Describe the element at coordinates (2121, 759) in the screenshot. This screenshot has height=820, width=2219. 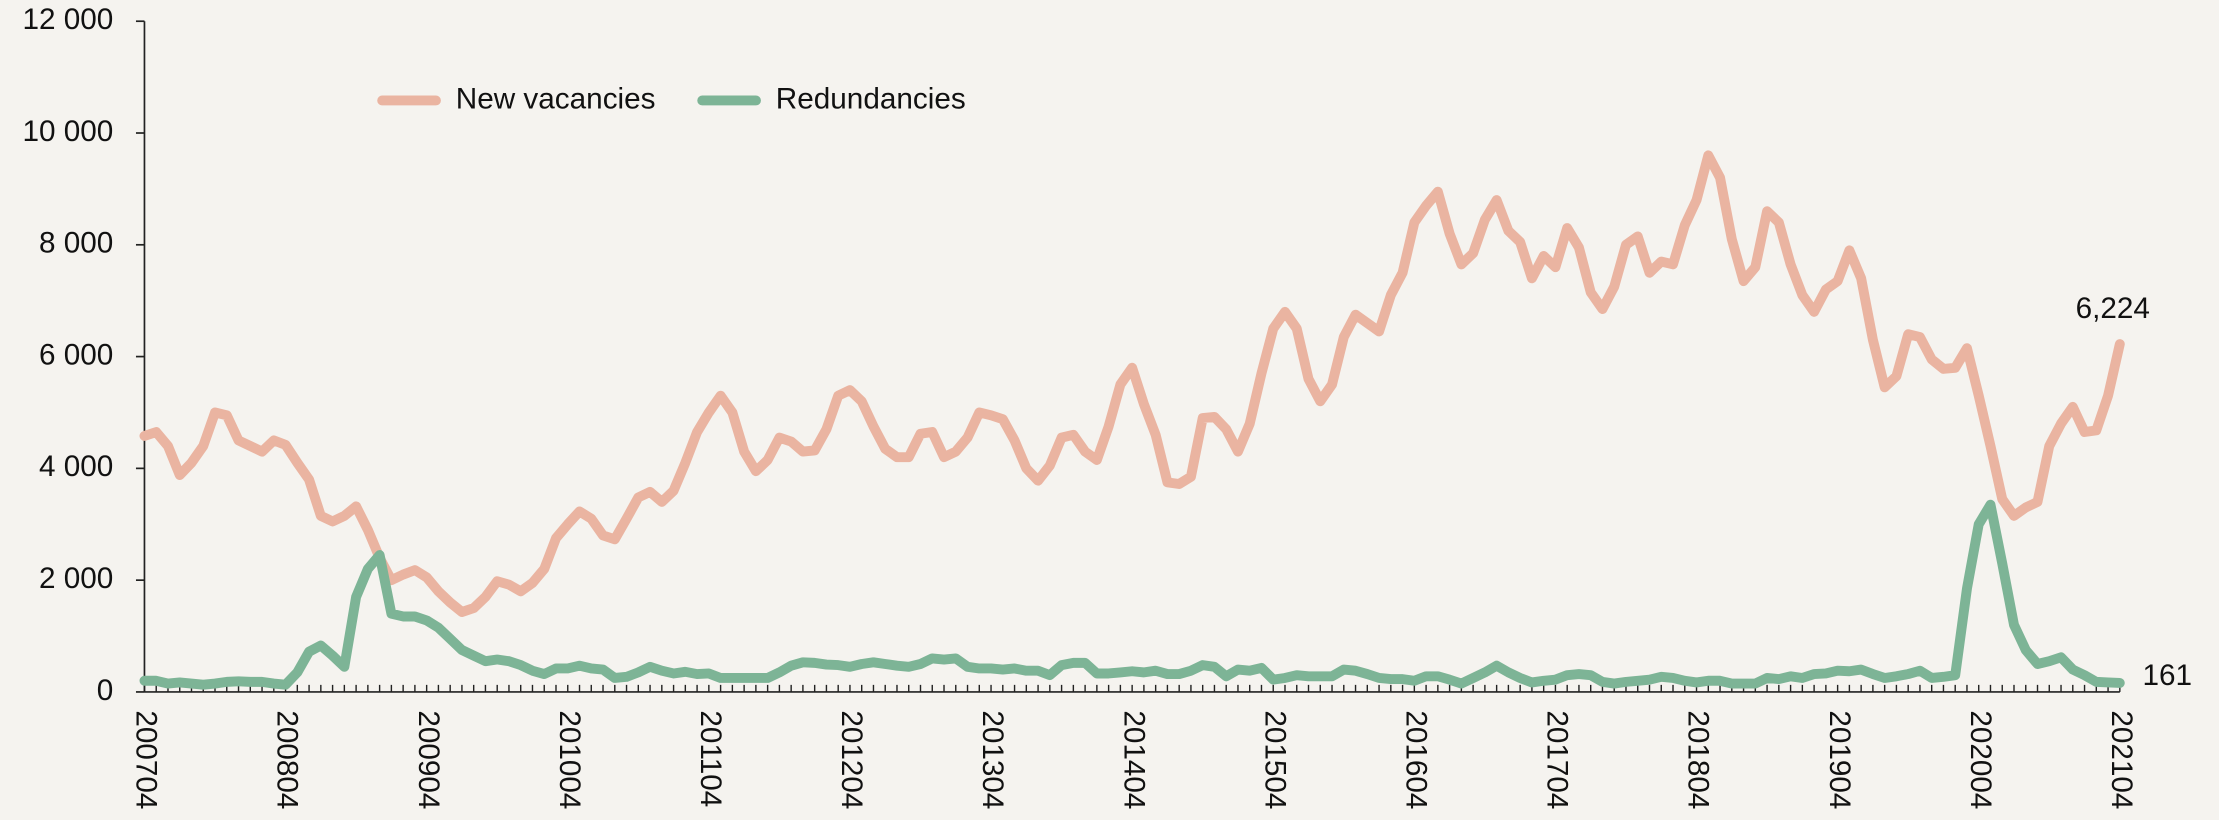
I see `x-tick-label: 202104` at that location.